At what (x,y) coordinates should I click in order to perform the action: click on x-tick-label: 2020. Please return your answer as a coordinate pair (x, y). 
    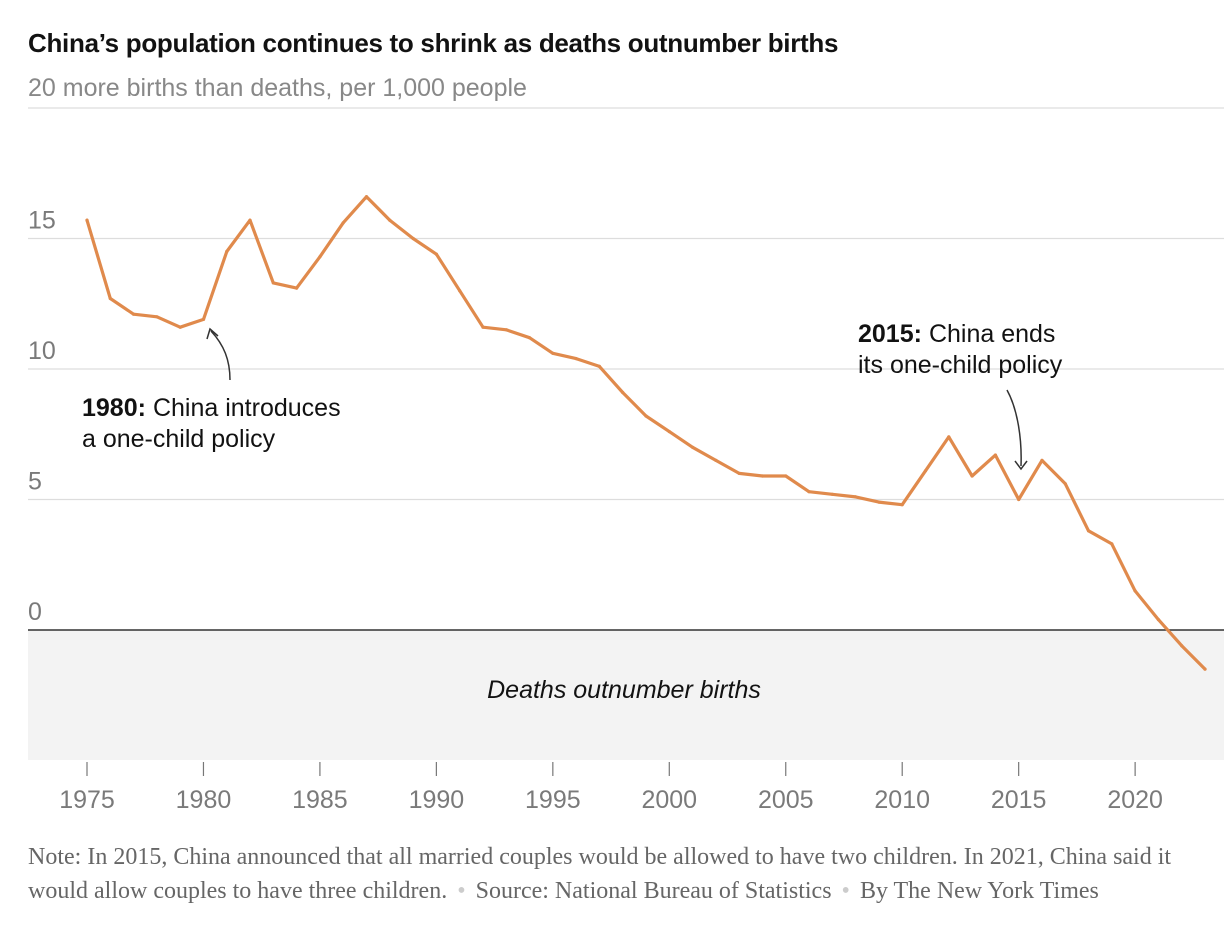
    Looking at the image, I should click on (1135, 800).